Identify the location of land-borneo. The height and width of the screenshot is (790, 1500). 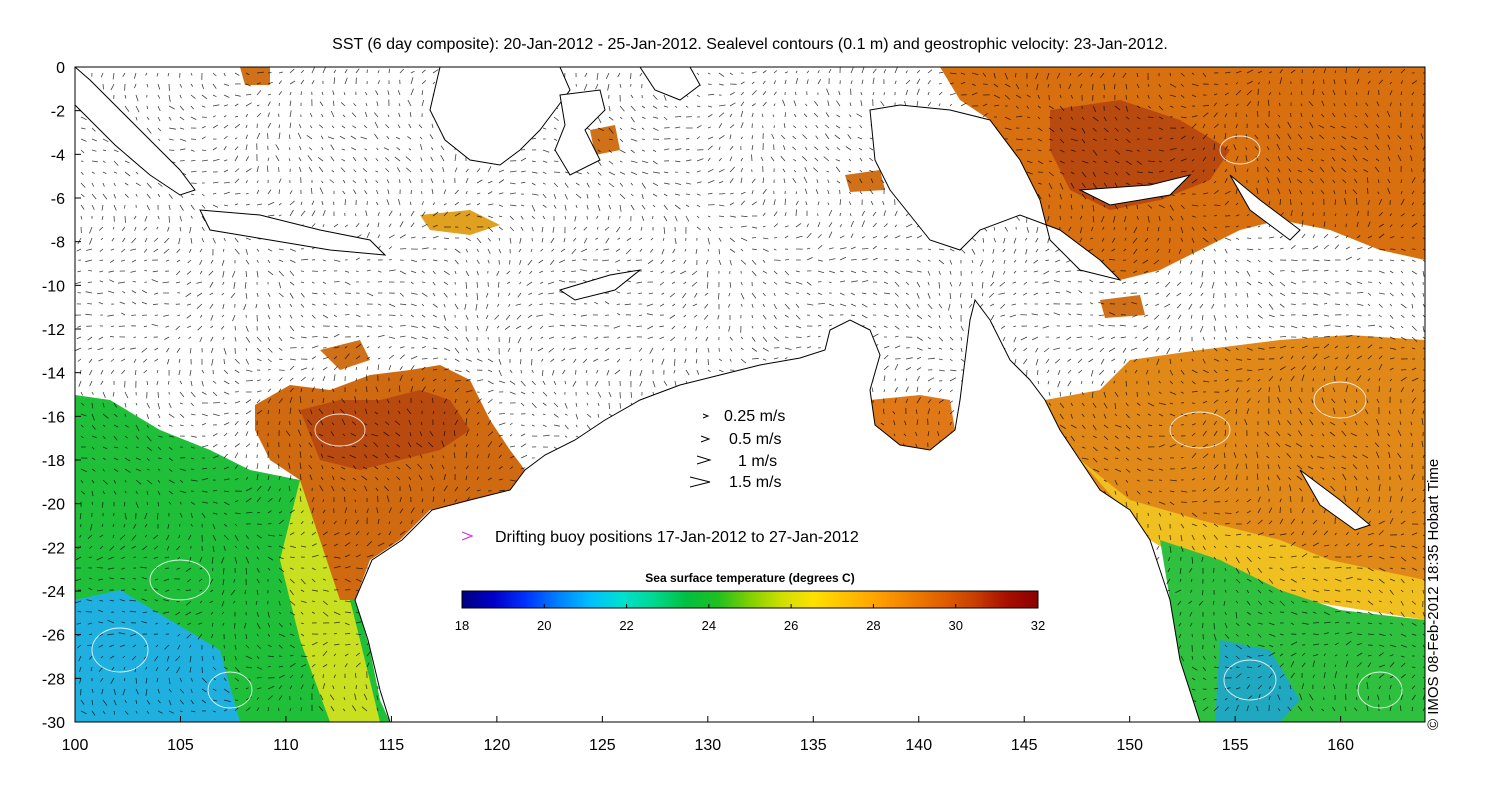
(500, 116).